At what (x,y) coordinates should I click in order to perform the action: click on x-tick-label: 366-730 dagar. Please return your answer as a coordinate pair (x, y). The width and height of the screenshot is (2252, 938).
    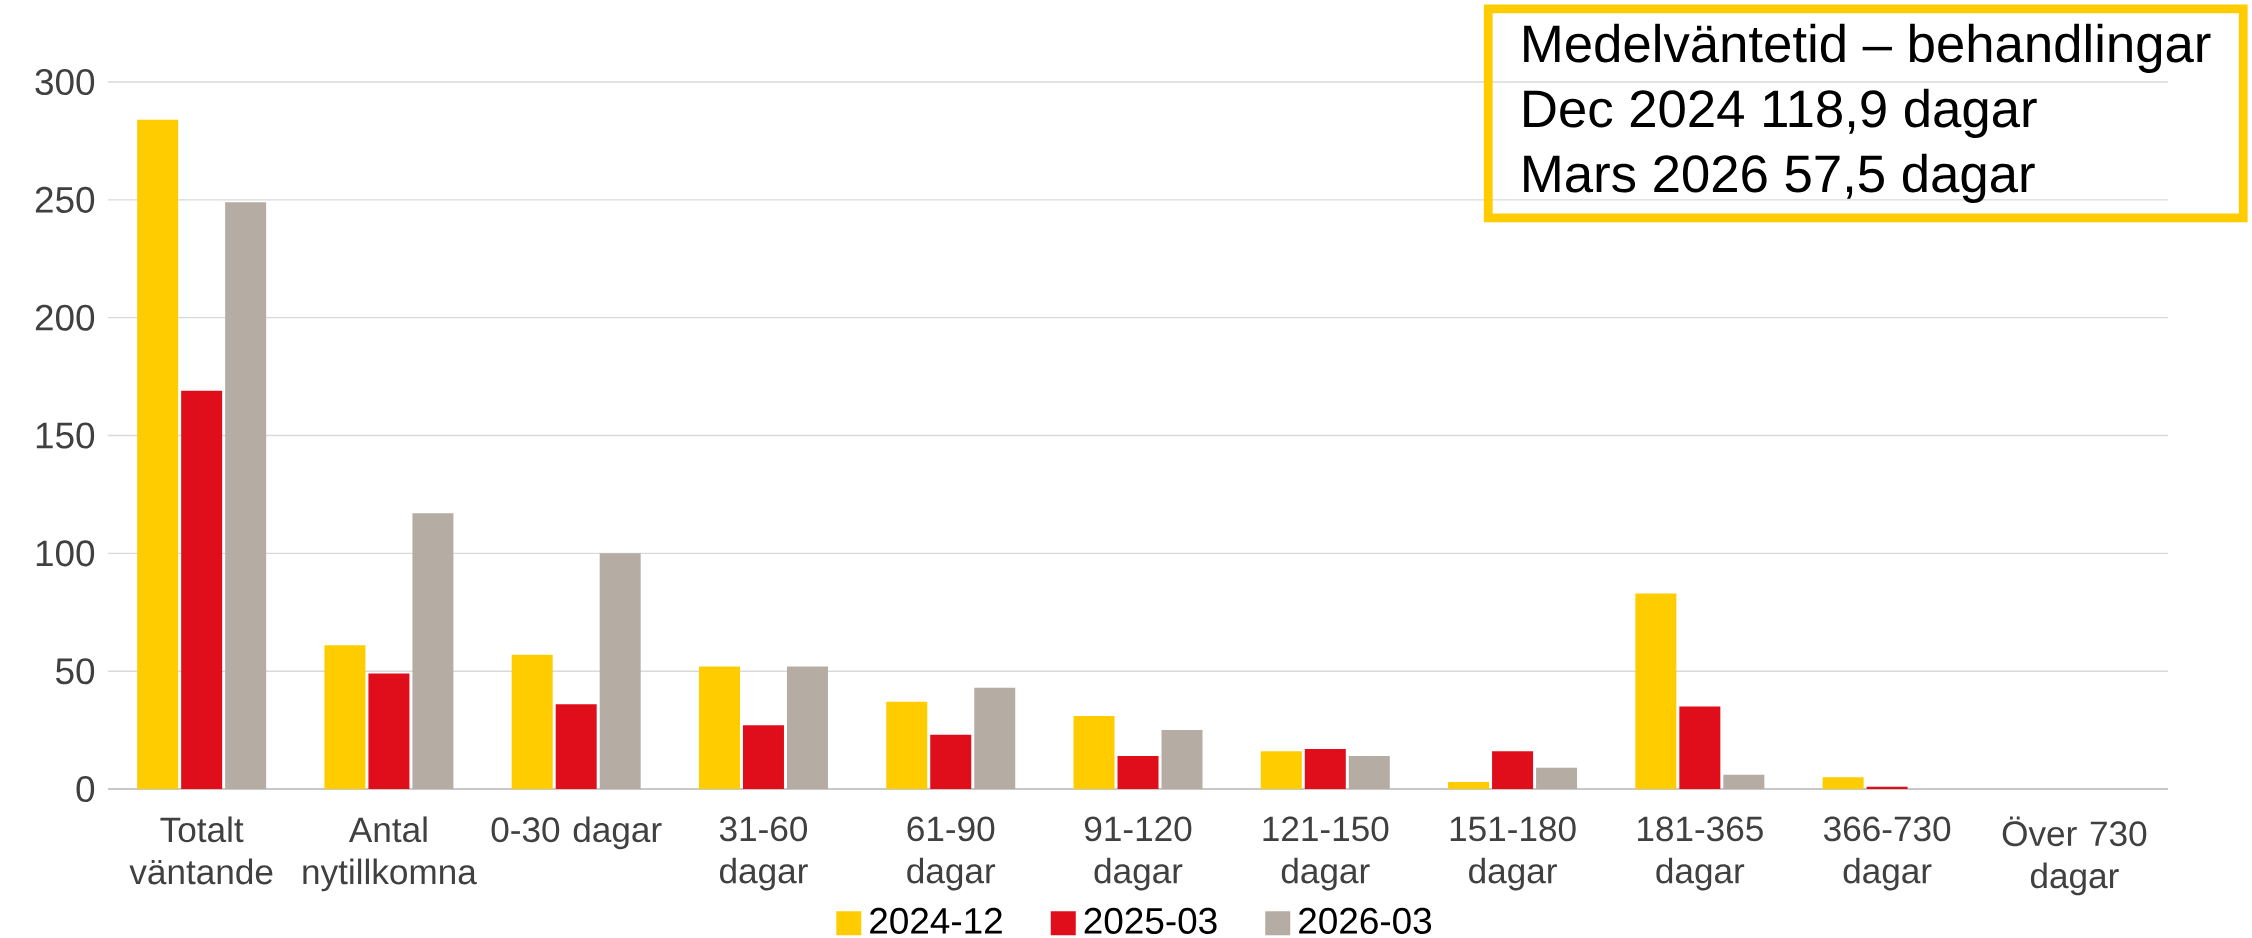
    Looking at the image, I should click on (1887, 853).